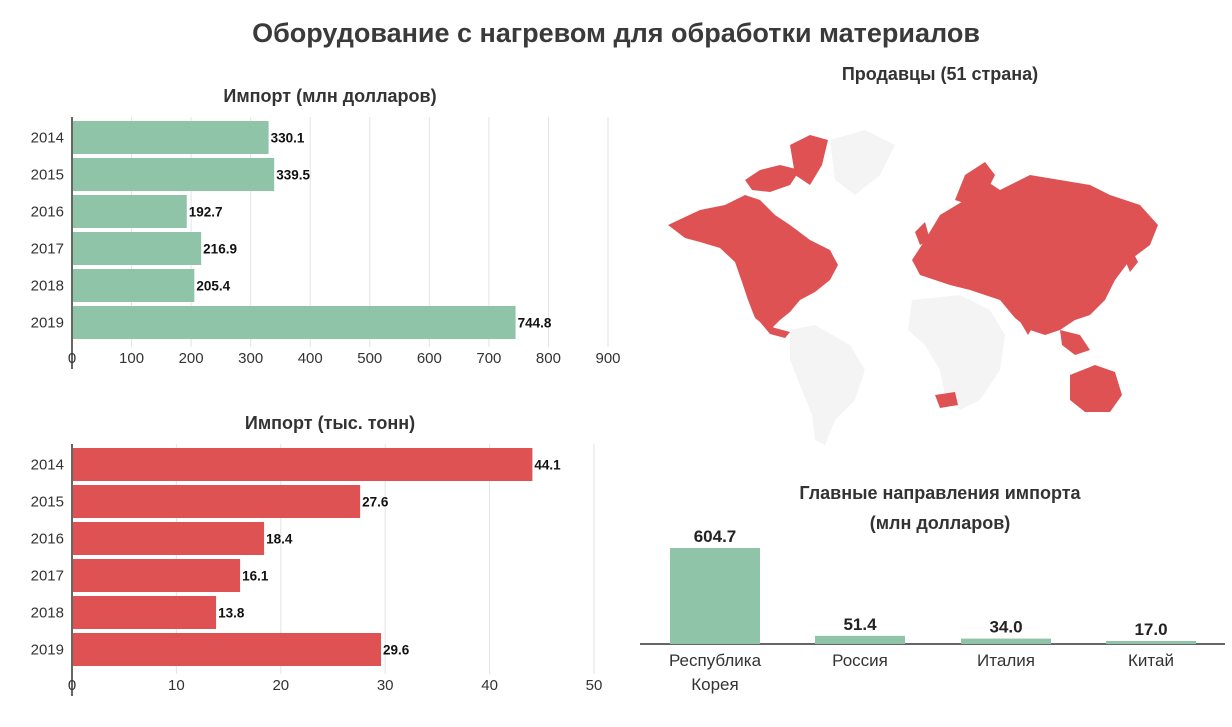 This screenshot has width=1232, height=727. Describe the element at coordinates (279, 539) in the screenshot. I see `import-volume-value-label: 18.4` at that location.